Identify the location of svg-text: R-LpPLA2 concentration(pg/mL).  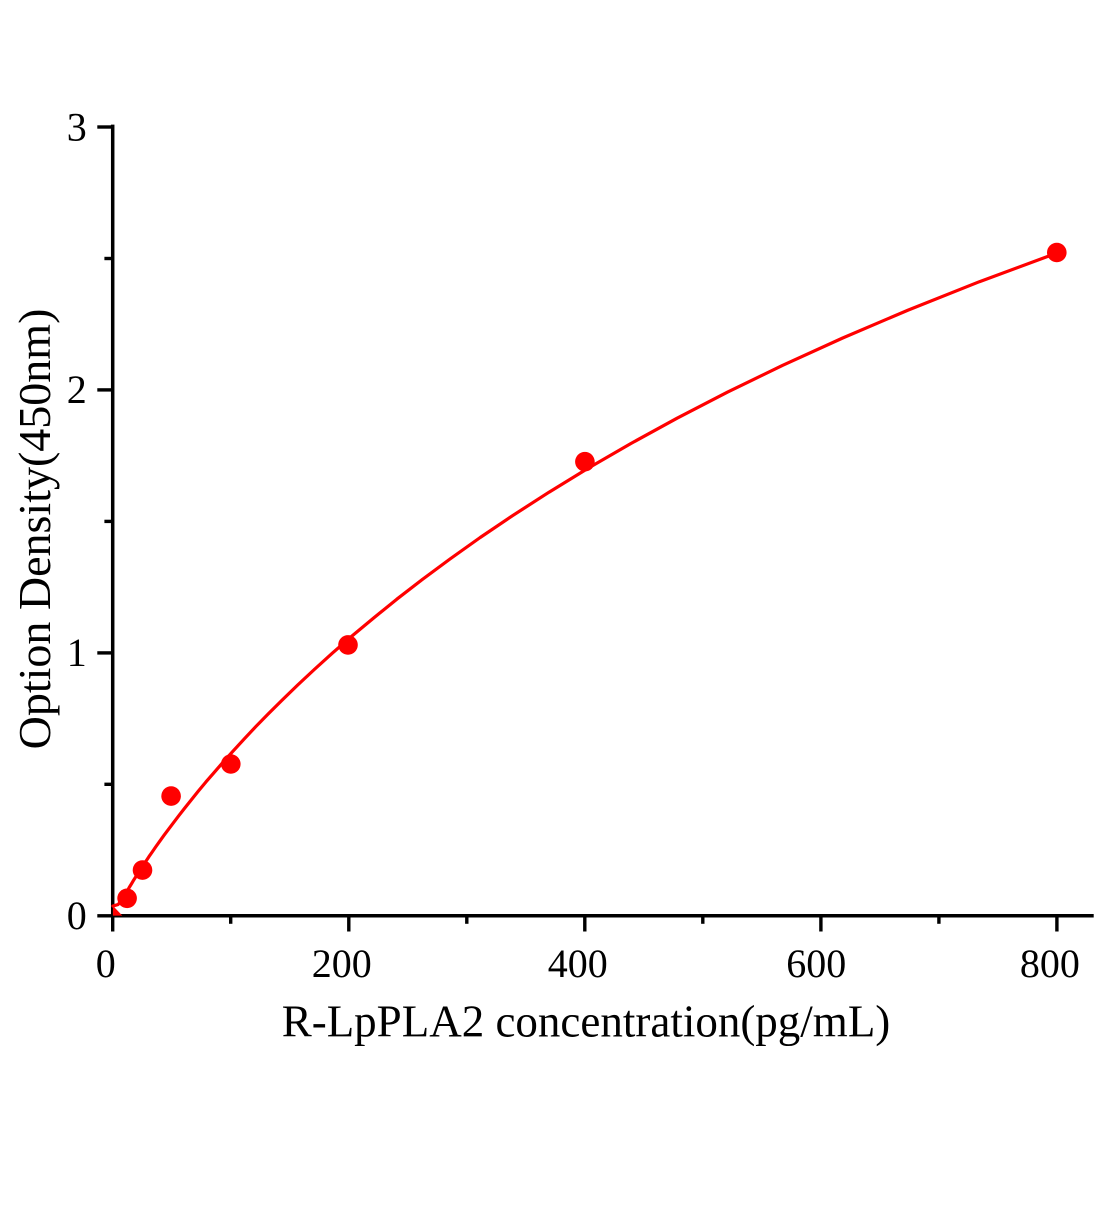
(586, 1021).